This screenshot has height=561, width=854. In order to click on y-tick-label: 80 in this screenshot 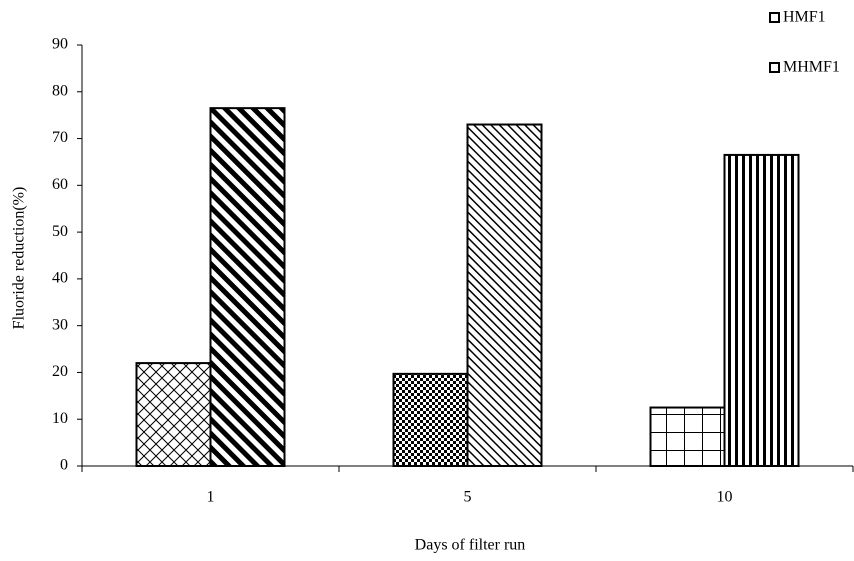, I will do `click(60, 90)`.